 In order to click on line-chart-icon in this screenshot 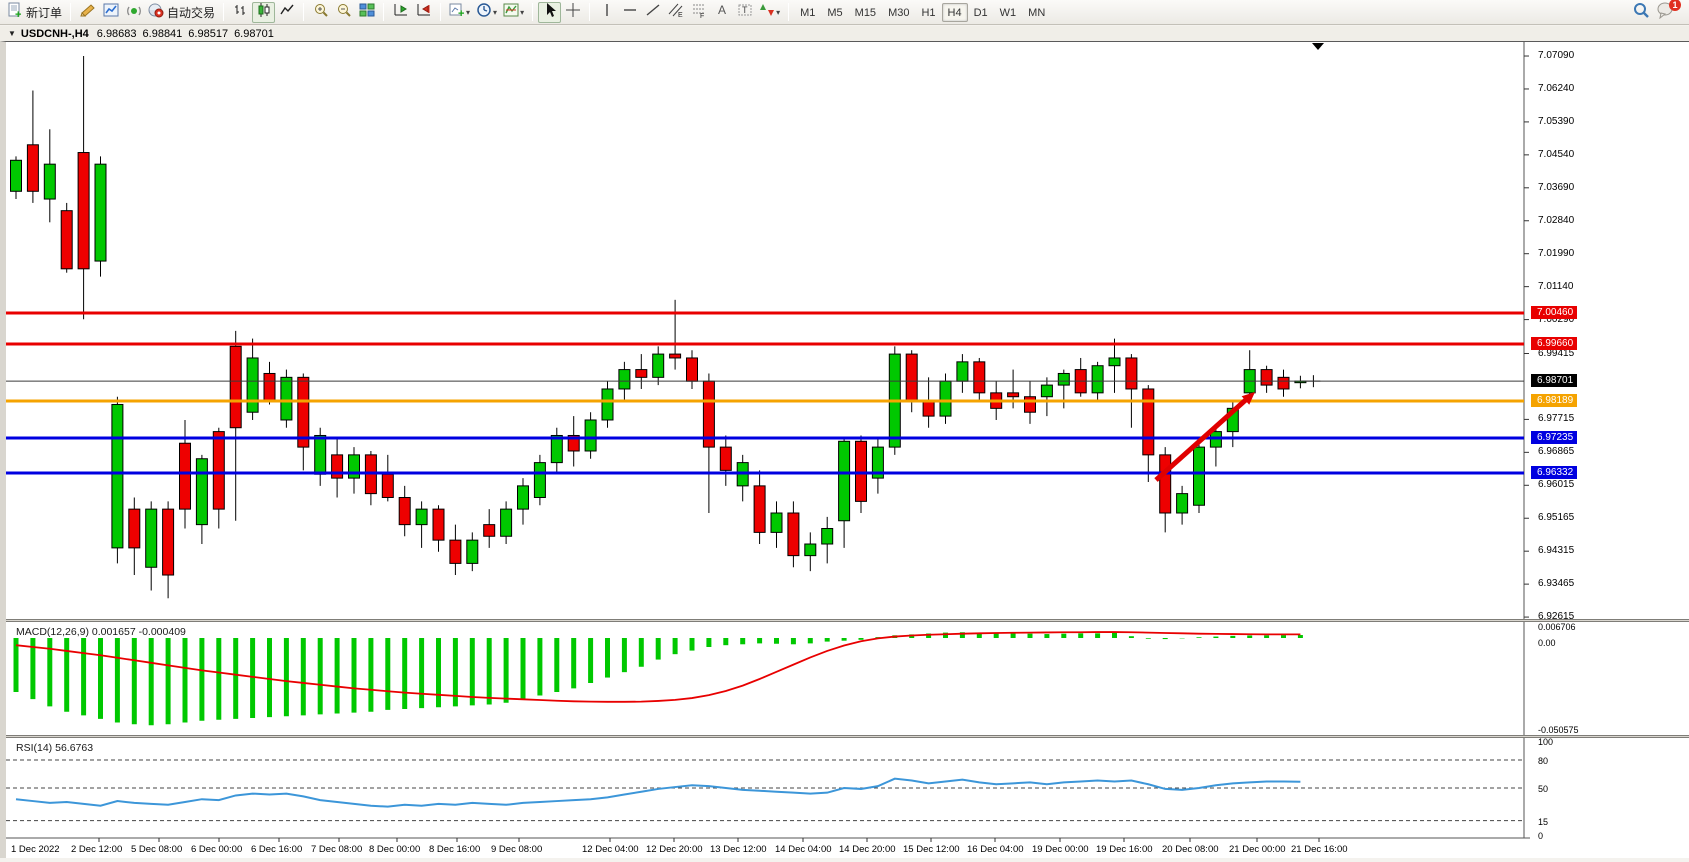, I will do `click(287, 12)`.